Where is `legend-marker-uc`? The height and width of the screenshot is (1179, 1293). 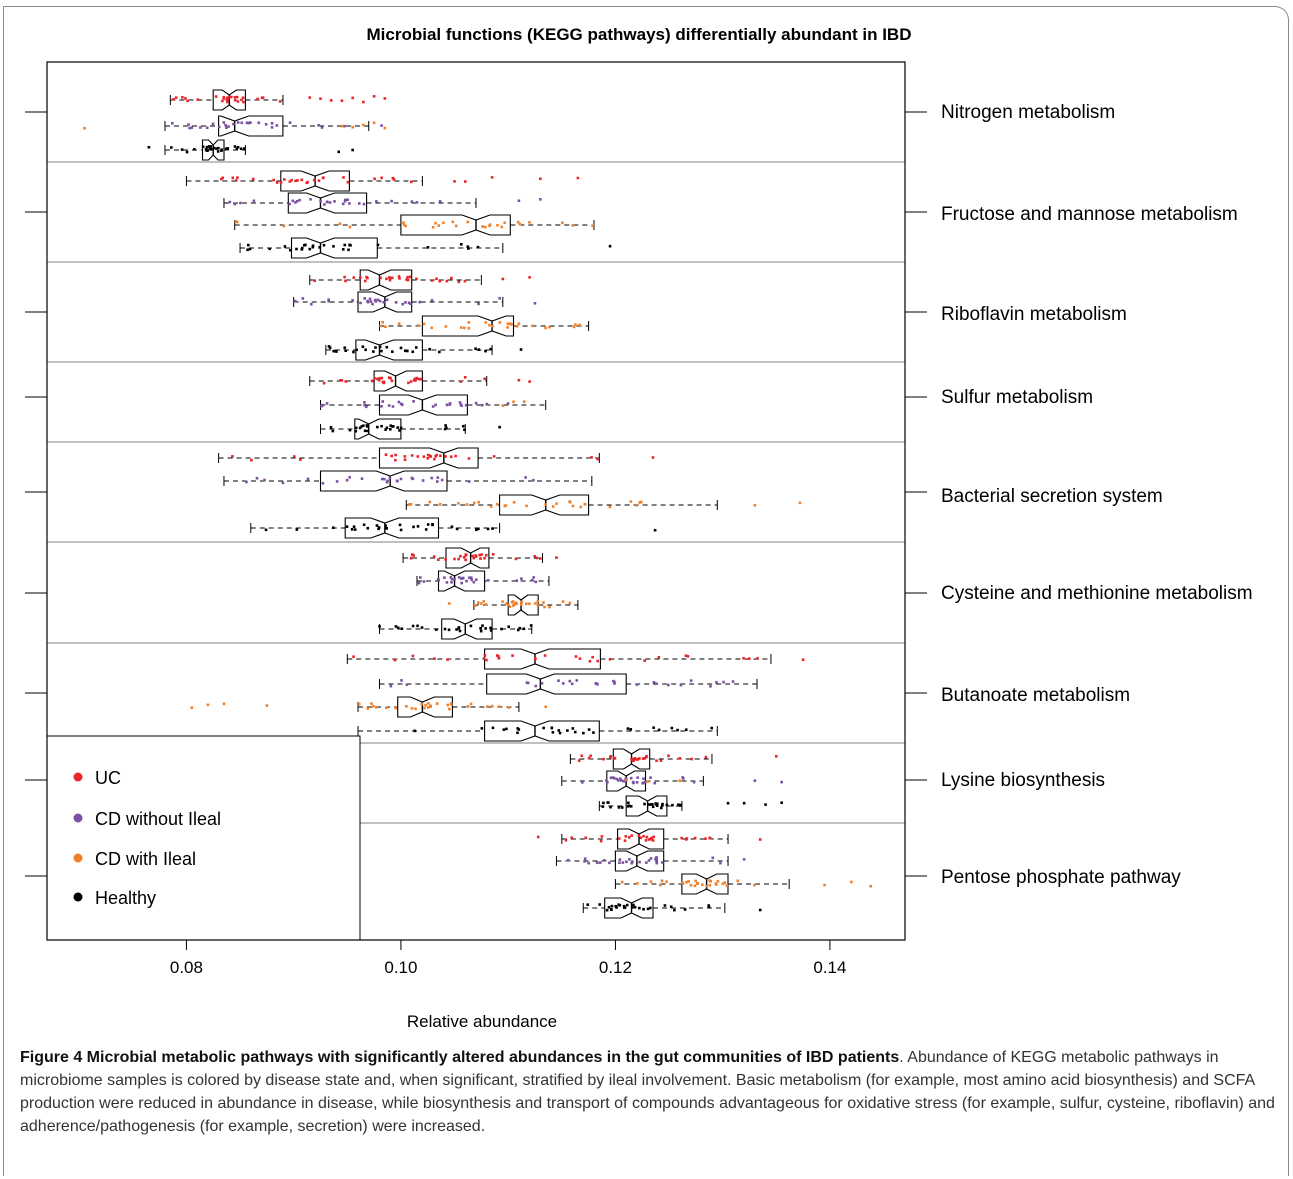
legend-marker-uc is located at coordinates (78, 777).